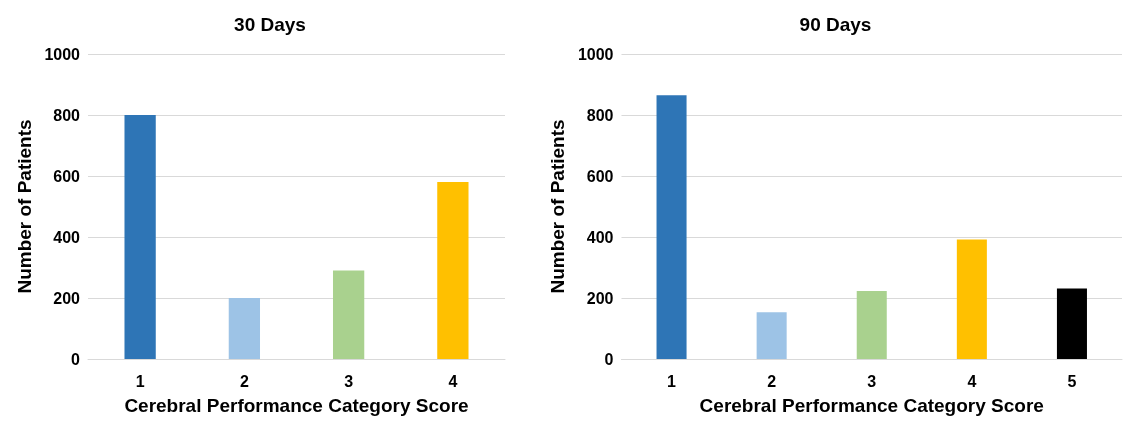 This screenshot has height=423, width=1131. I want to click on chart-title: 30 Days, so click(270, 24).